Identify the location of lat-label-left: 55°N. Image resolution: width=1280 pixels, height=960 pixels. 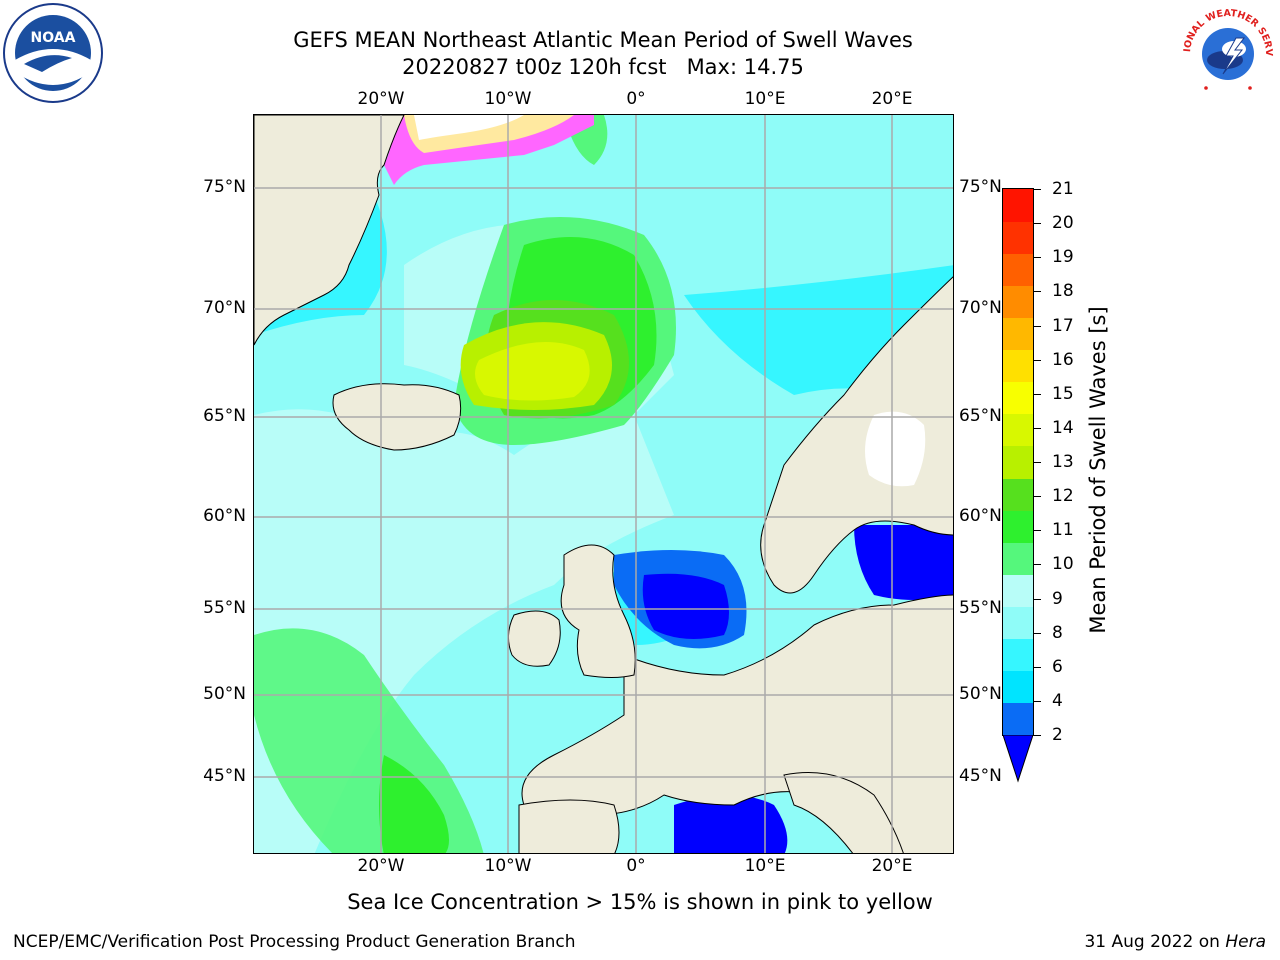
(224, 608).